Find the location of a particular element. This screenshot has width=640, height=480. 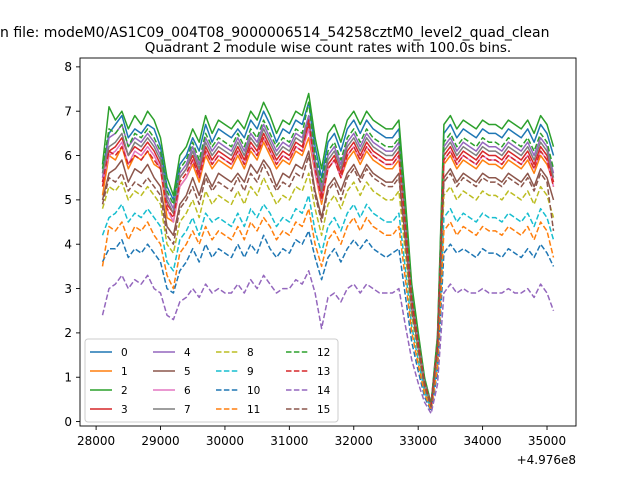

legend-label-3: 3 is located at coordinates (124, 410).